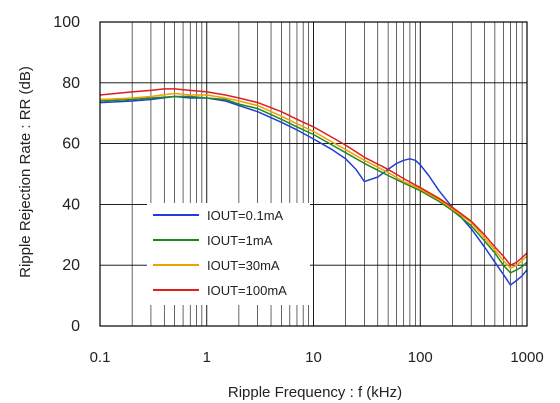  What do you see at coordinates (526, 357) in the screenshot?
I see `x-tick-label: 1000` at bounding box center [526, 357].